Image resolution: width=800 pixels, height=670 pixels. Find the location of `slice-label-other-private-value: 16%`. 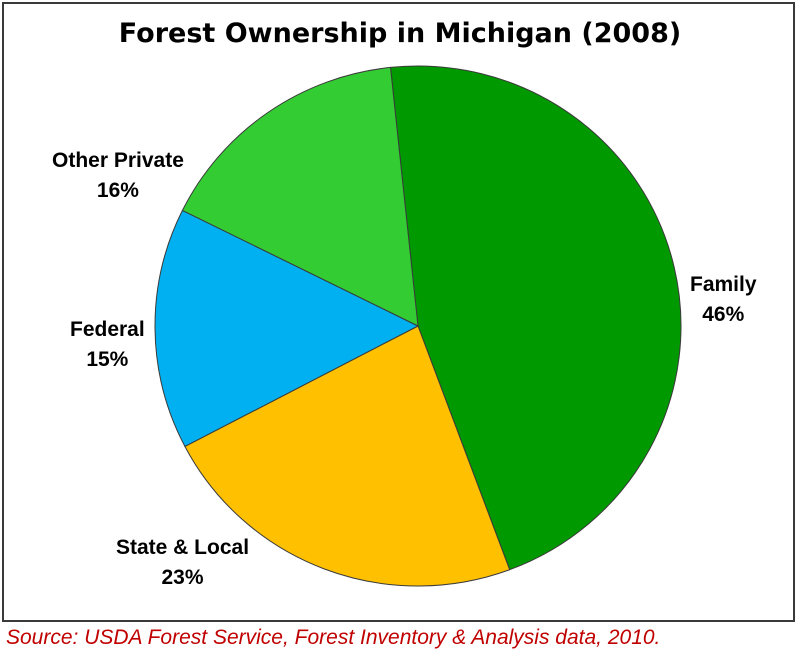

slice-label-other-private-value: 16% is located at coordinates (117, 190).